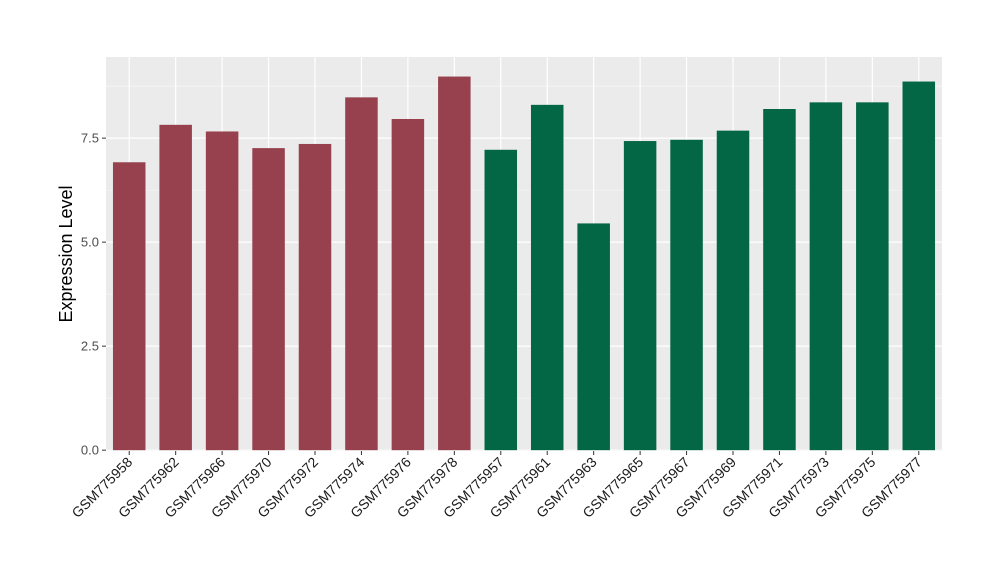 Image resolution: width=1000 pixels, height=580 pixels. I want to click on bar-gsm775965, so click(640, 296).